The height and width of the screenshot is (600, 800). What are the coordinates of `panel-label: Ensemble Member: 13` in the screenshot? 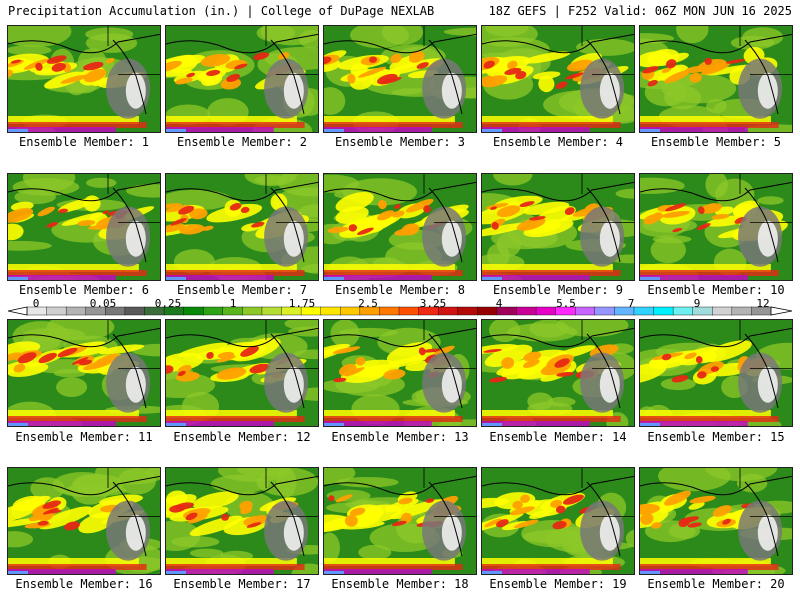 It's located at (400, 437).